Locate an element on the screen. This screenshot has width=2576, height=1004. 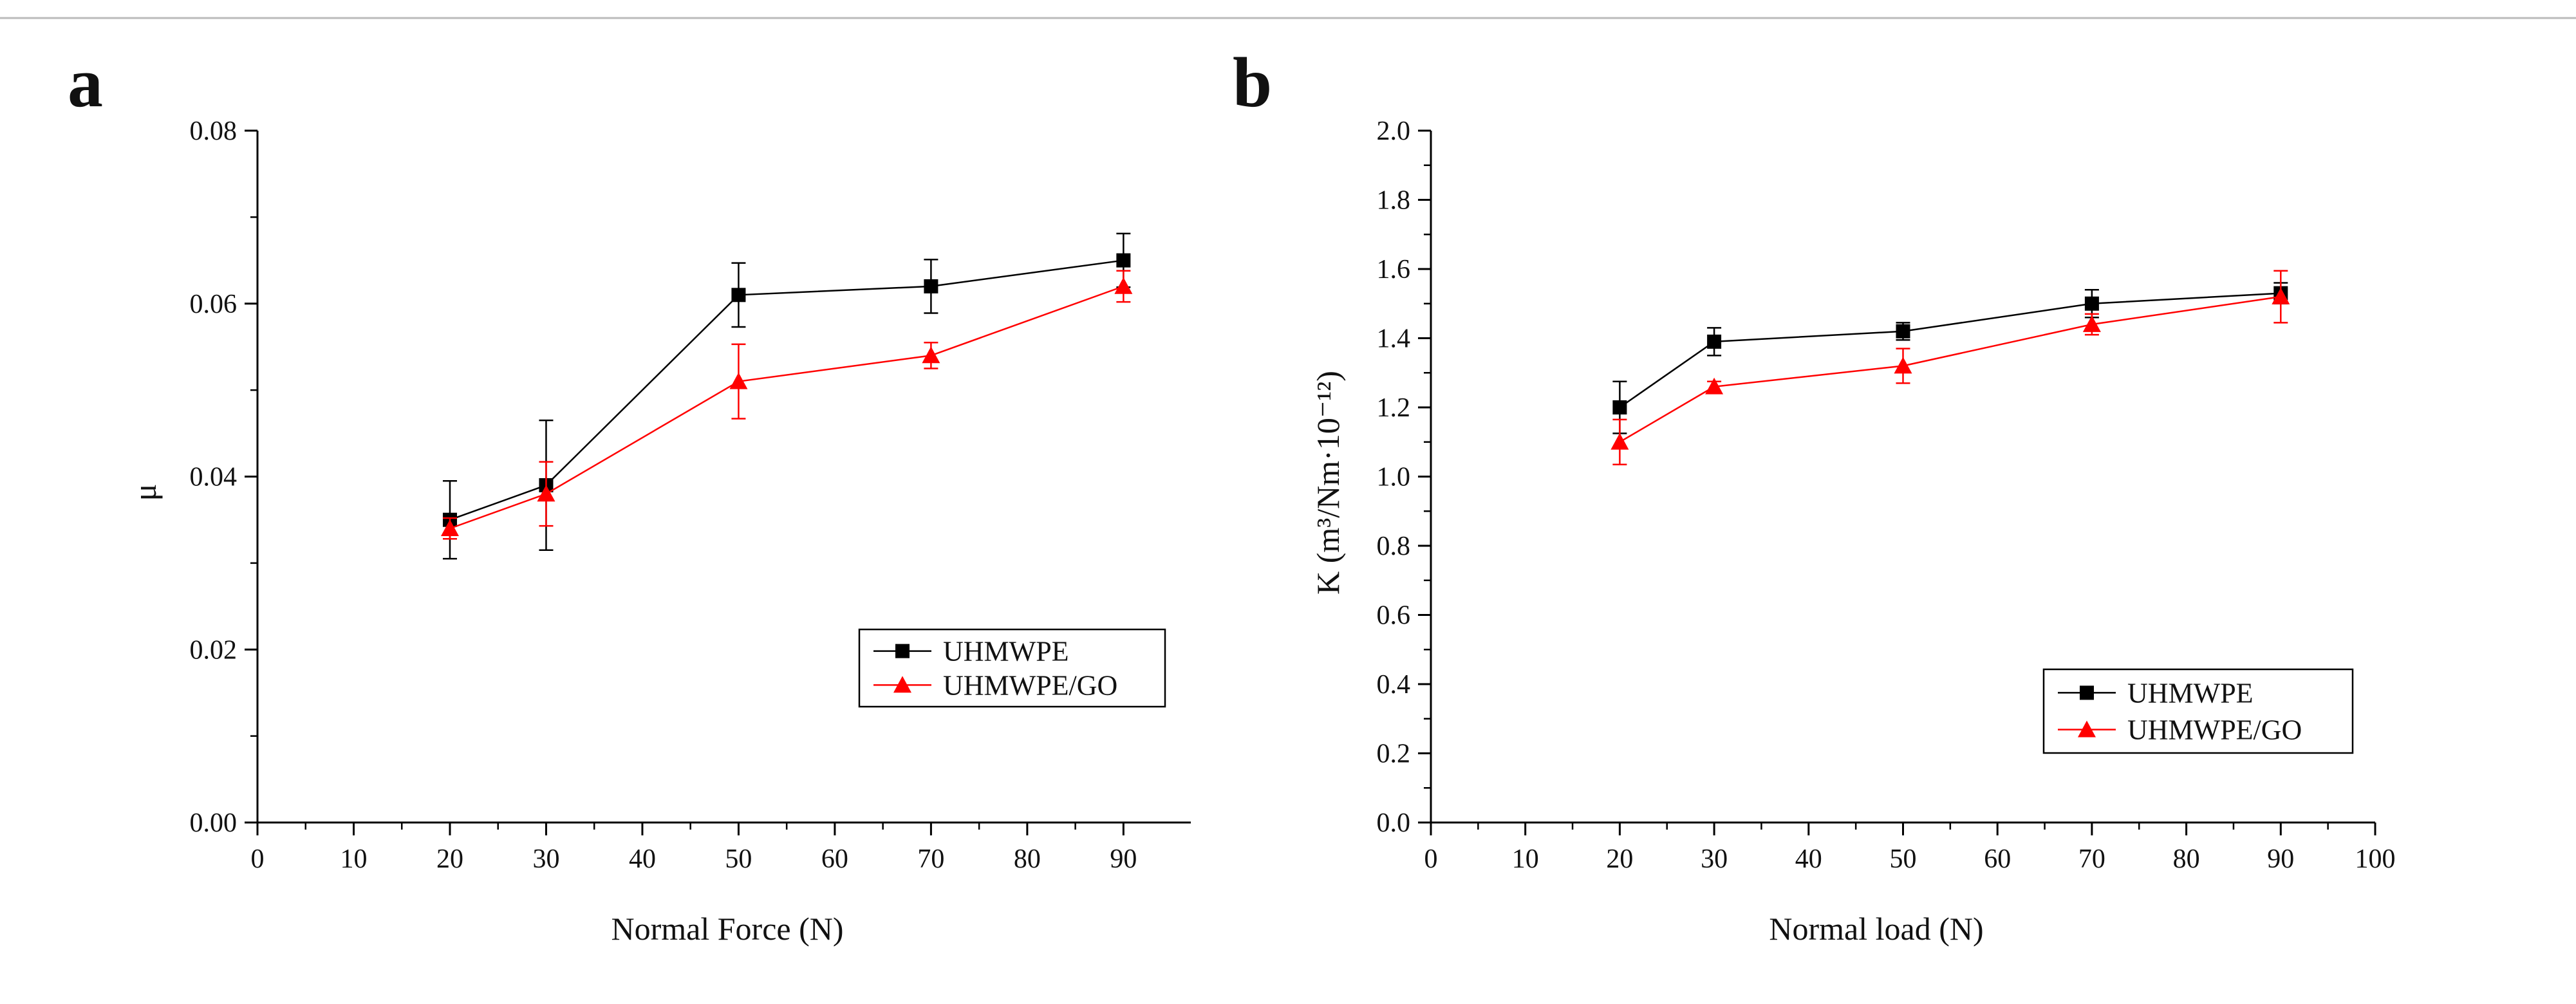
panel-a-y-tick-label: 0.08 is located at coordinates (214, 131).